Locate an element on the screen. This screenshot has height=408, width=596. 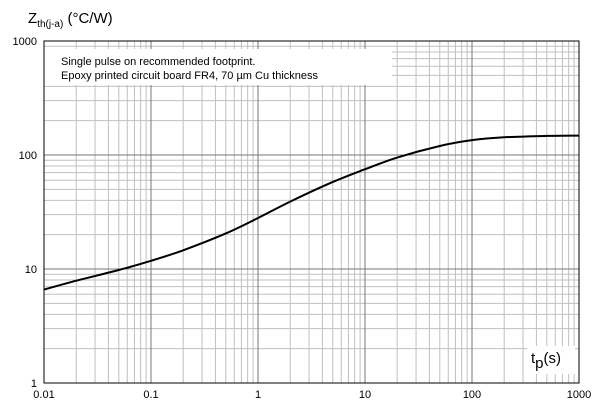
y-axis-label: Zth(j-a) (°C/W) is located at coordinates (70, 20).